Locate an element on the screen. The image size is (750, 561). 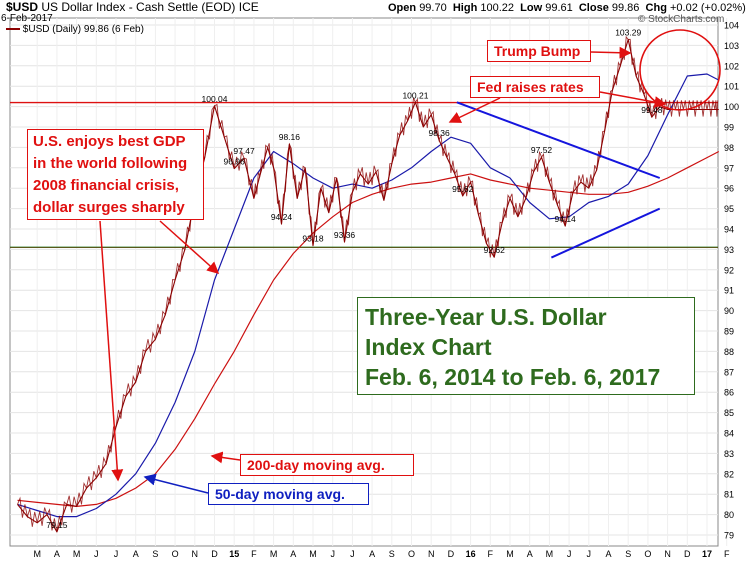
y-tick-label: 100 is located at coordinates (731, 107).